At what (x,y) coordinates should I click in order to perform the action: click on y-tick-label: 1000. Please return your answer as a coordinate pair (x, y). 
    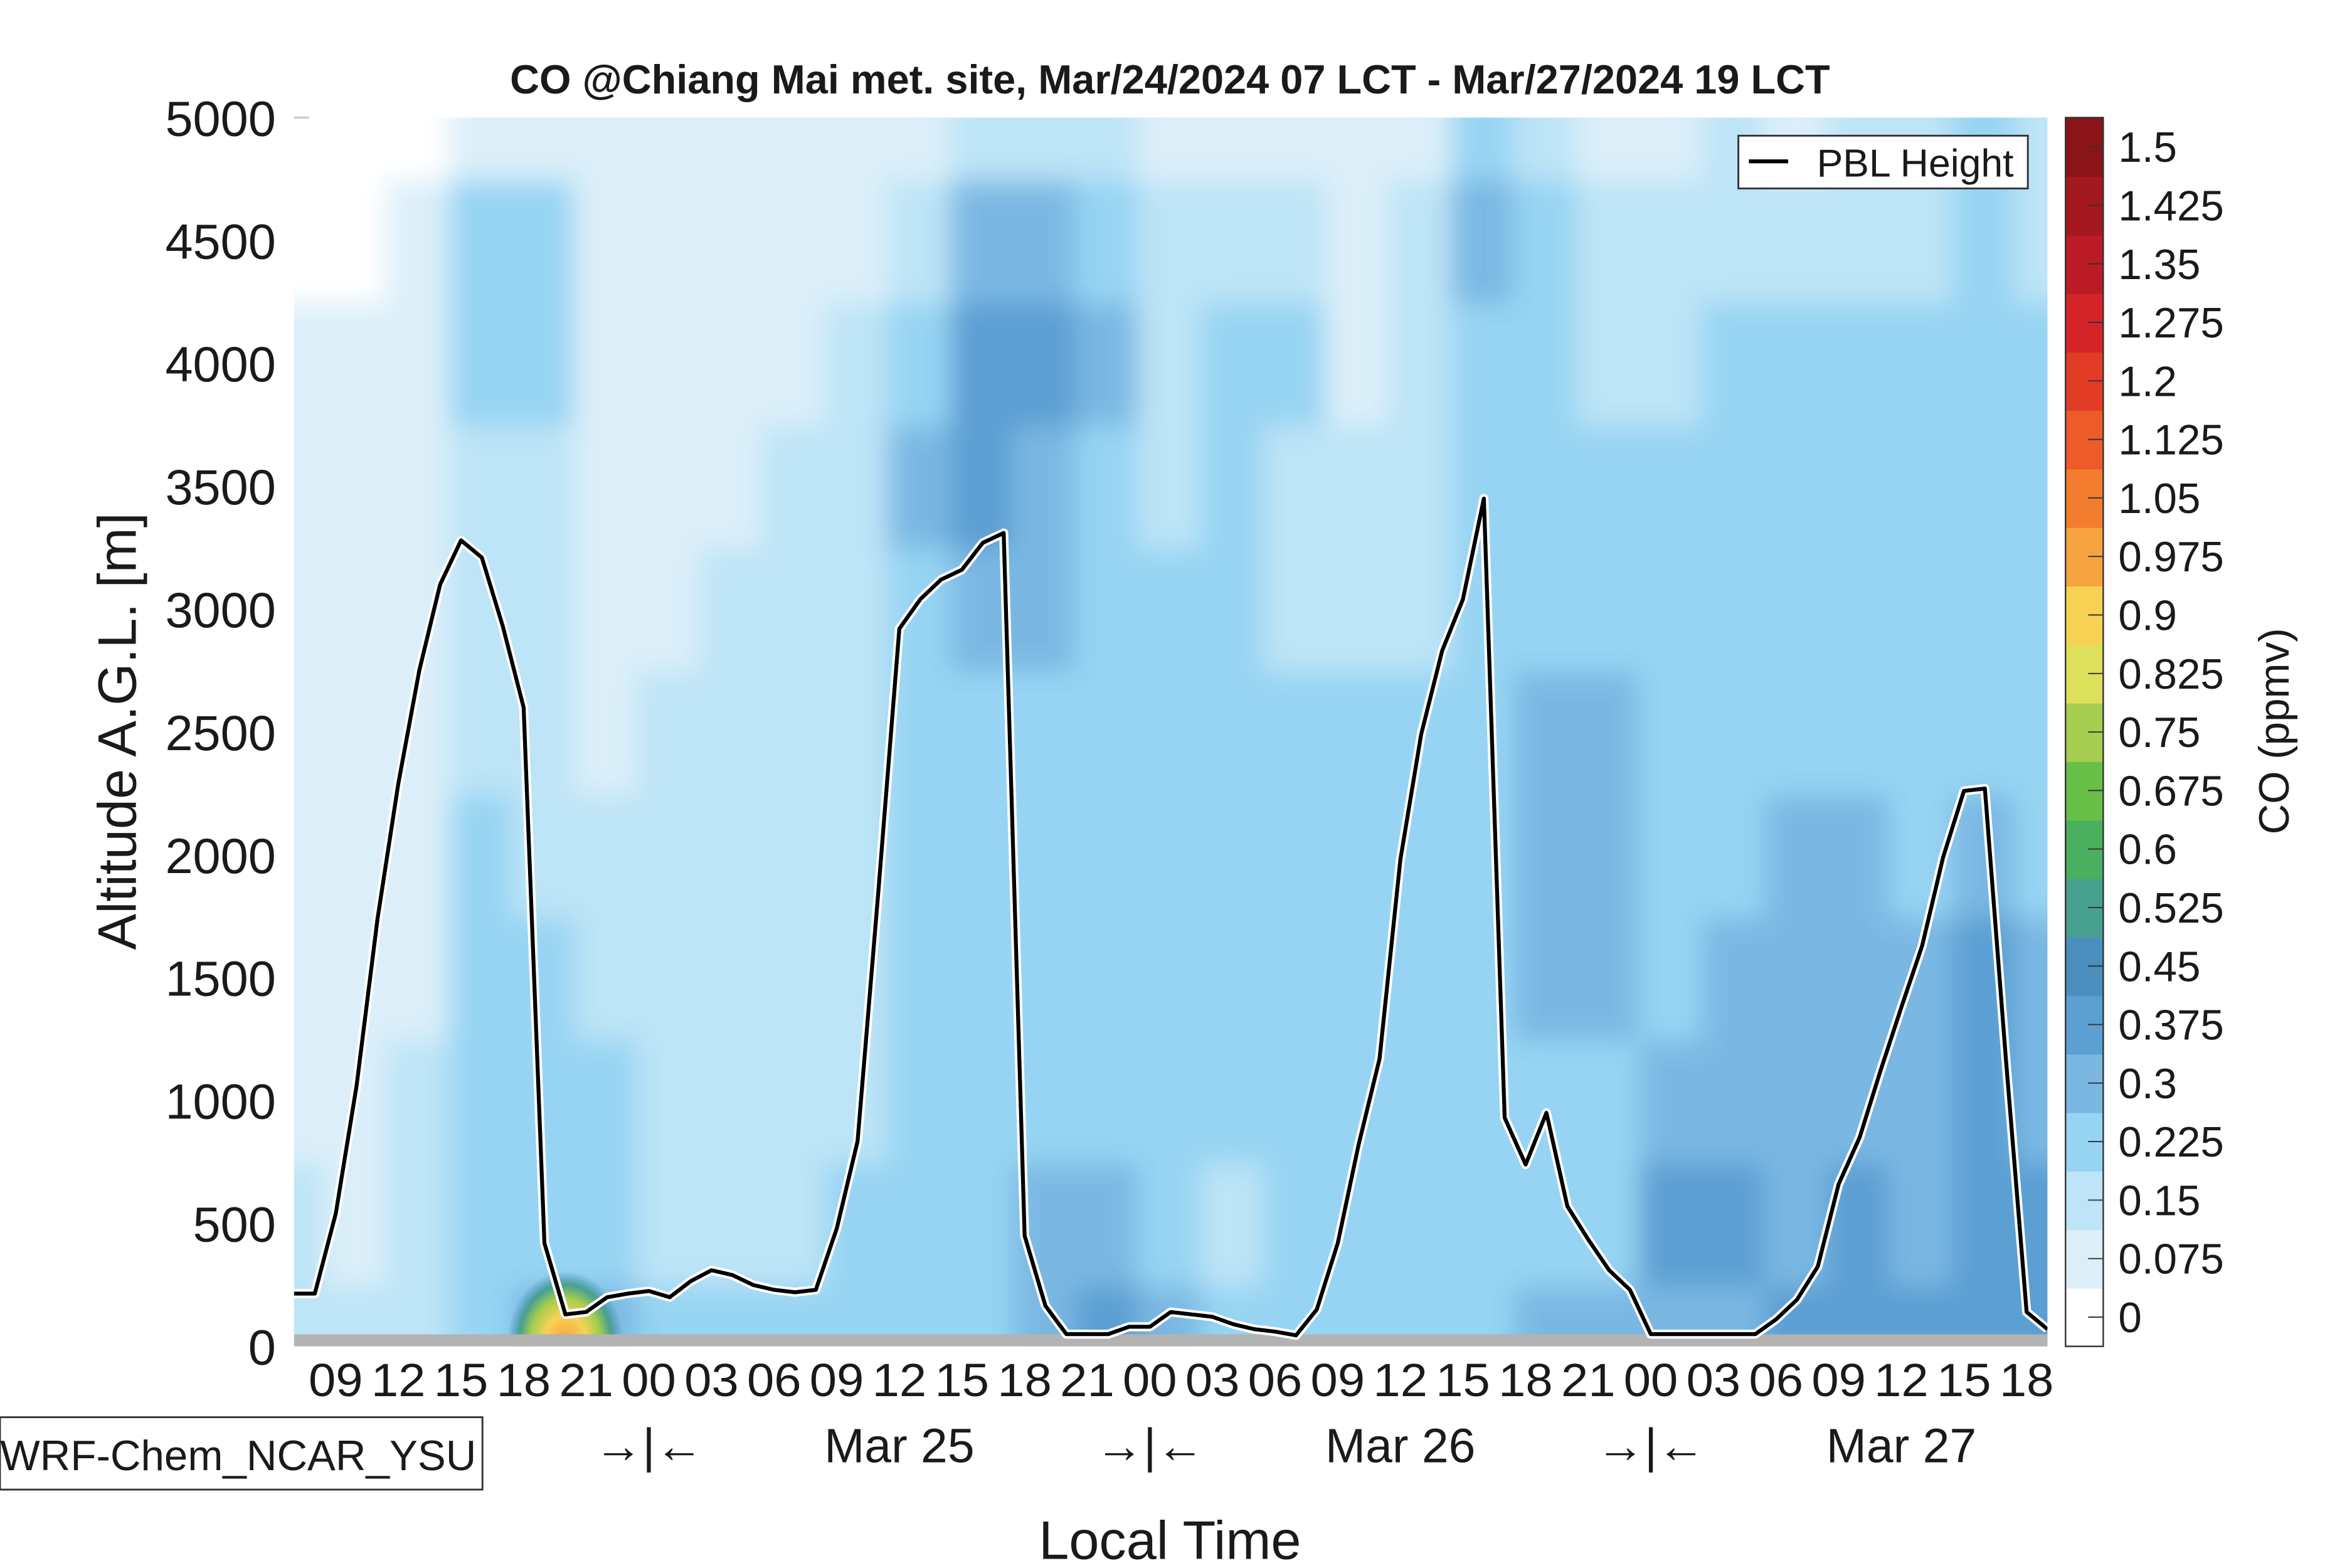
    Looking at the image, I should click on (220, 1102).